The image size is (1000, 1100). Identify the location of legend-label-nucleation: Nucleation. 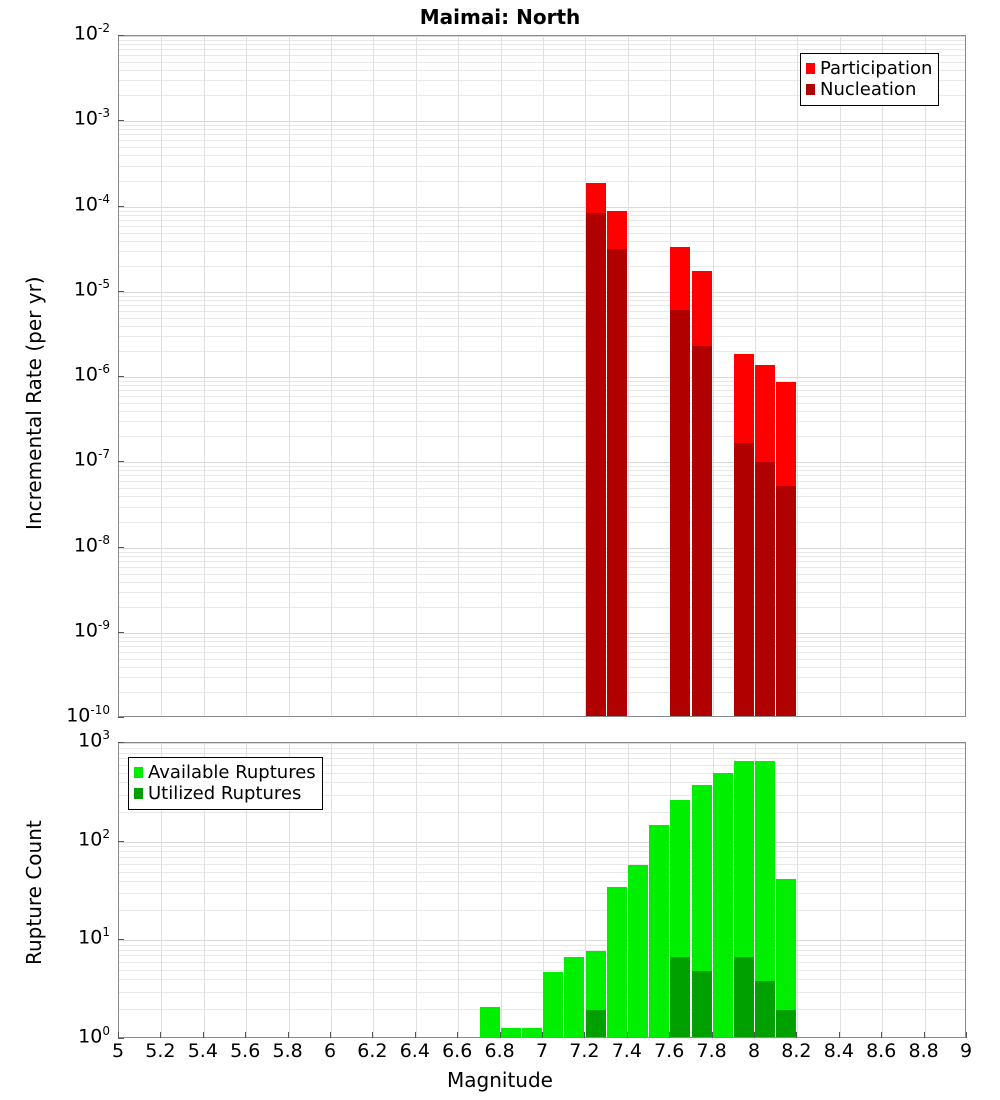
(868, 90).